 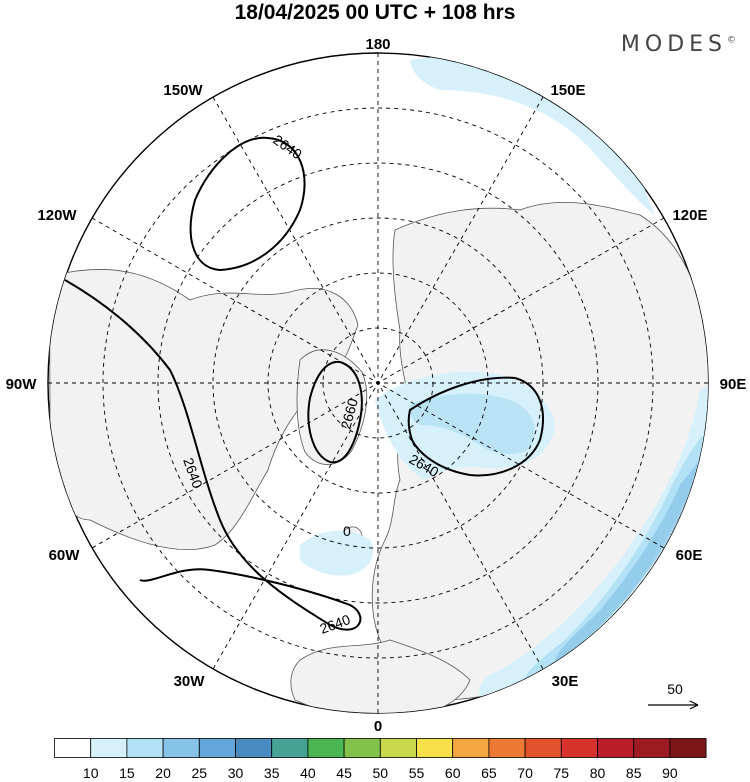 What do you see at coordinates (453, 773) in the screenshot?
I see `colorbar-tick-label: 60` at bounding box center [453, 773].